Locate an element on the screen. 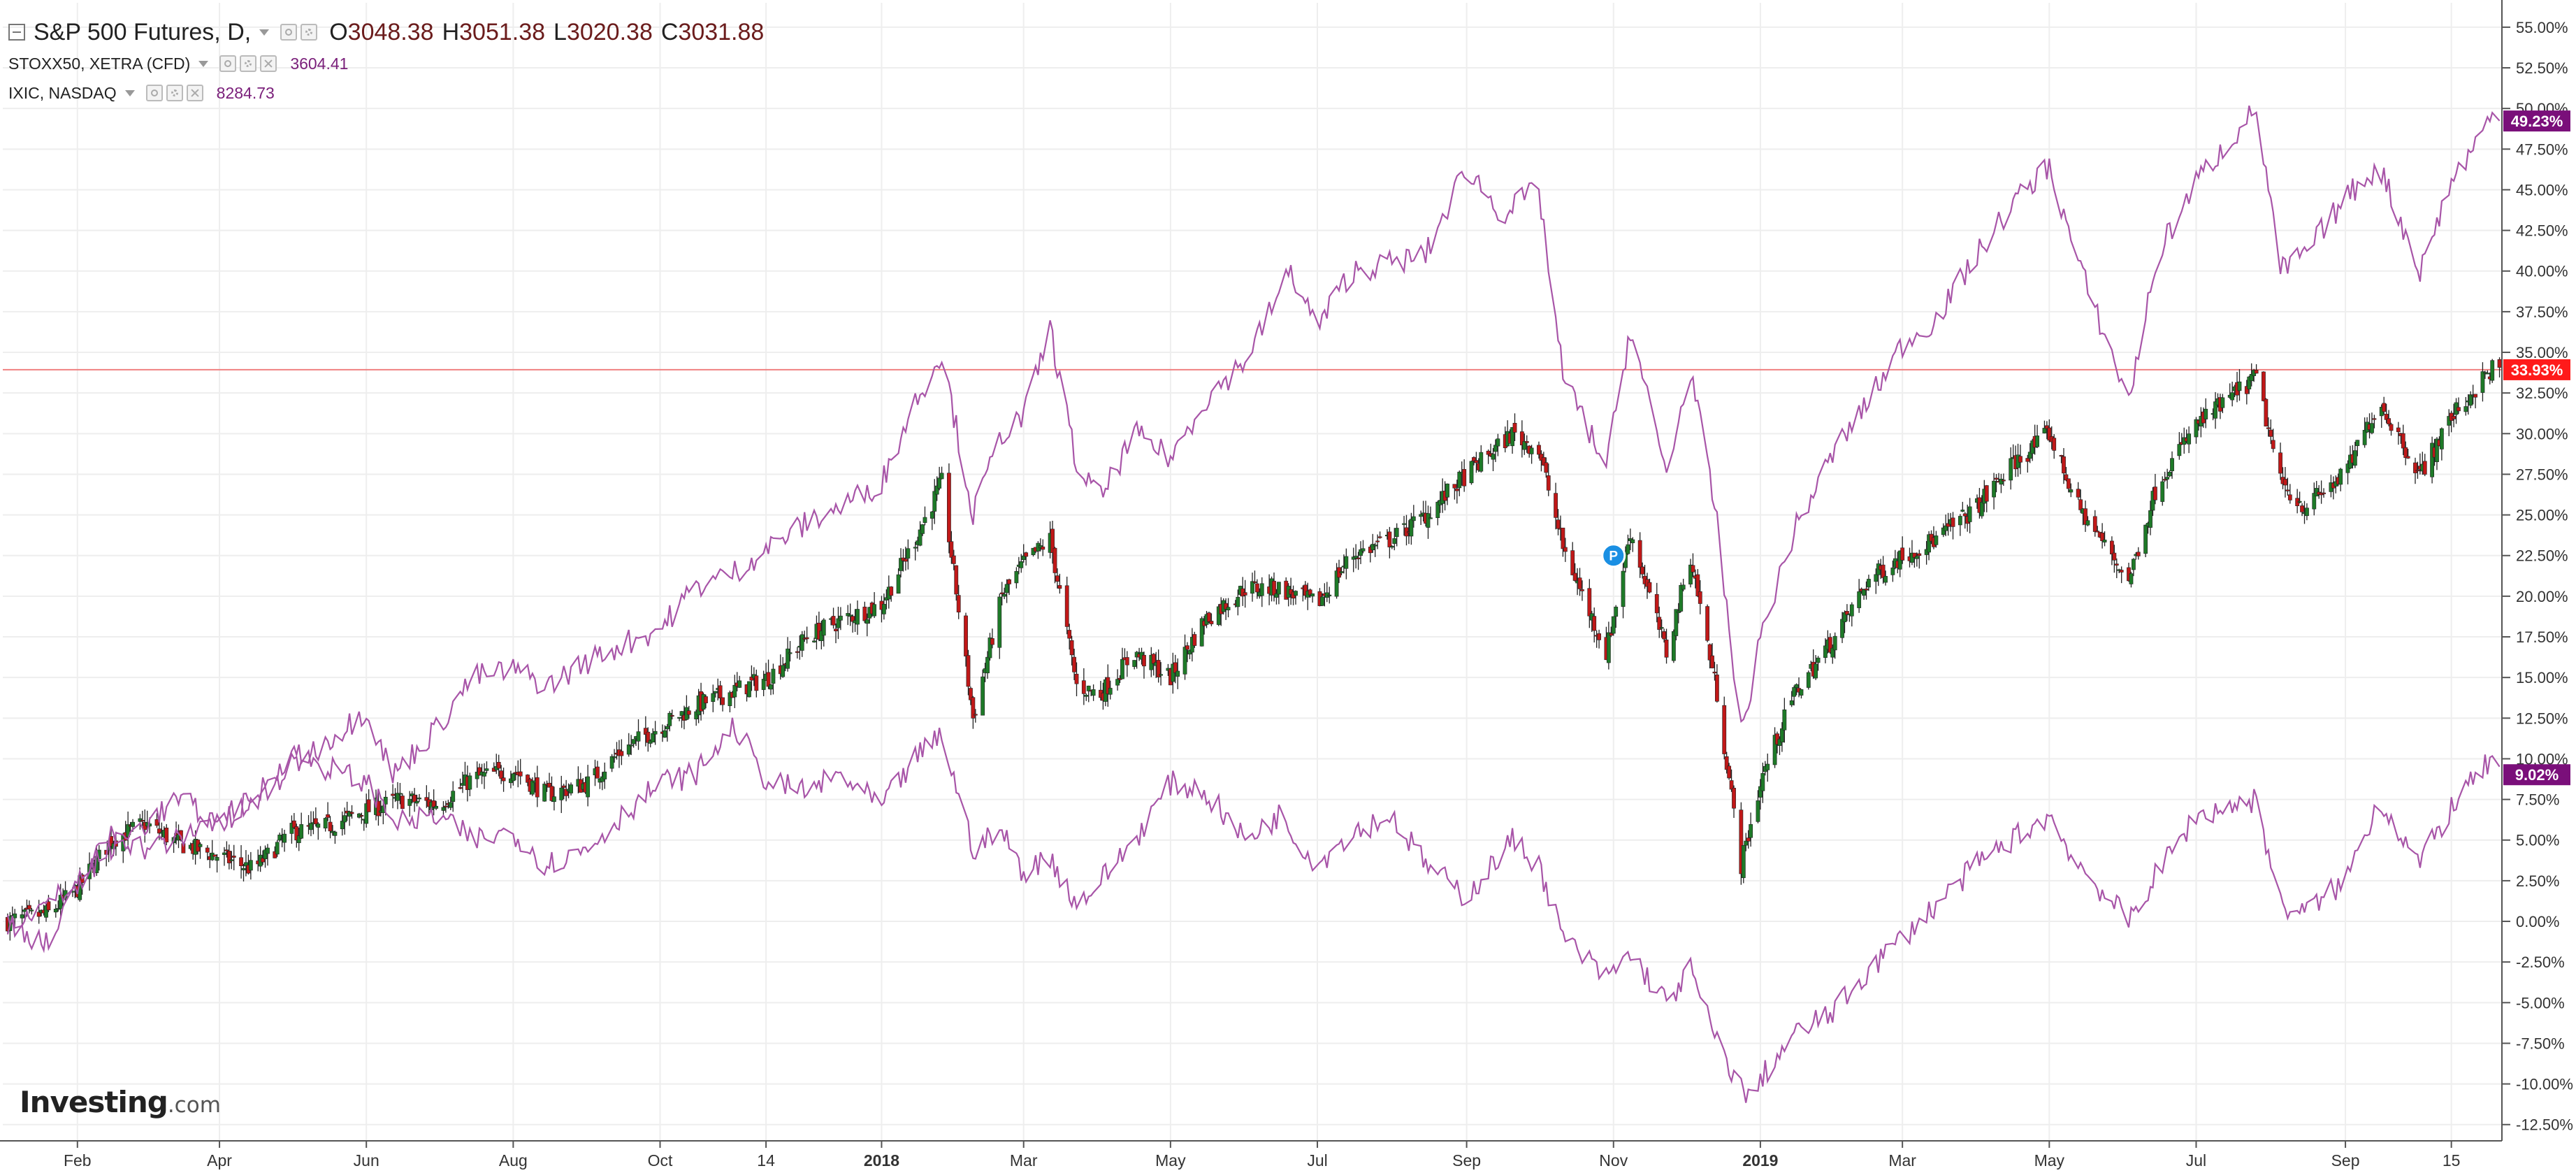 This screenshot has height=1173, width=2576. main-series-menu-caret-icon is located at coordinates (264, 32).